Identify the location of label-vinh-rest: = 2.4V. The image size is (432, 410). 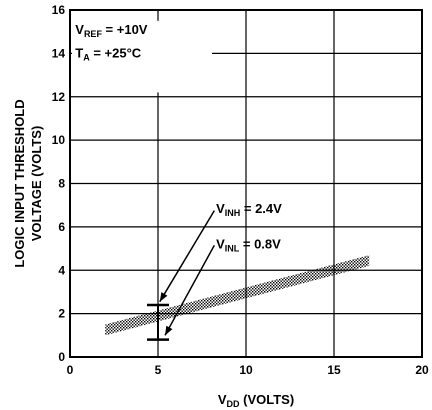
(261, 208).